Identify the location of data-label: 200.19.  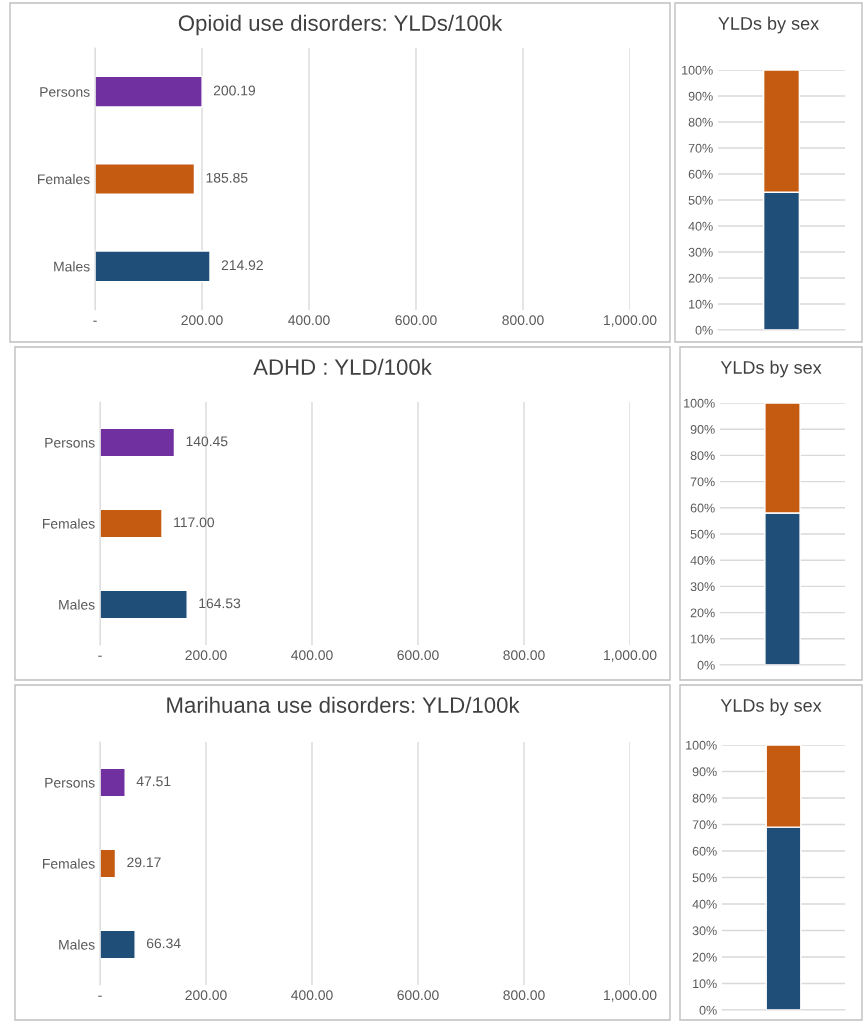
(234, 90).